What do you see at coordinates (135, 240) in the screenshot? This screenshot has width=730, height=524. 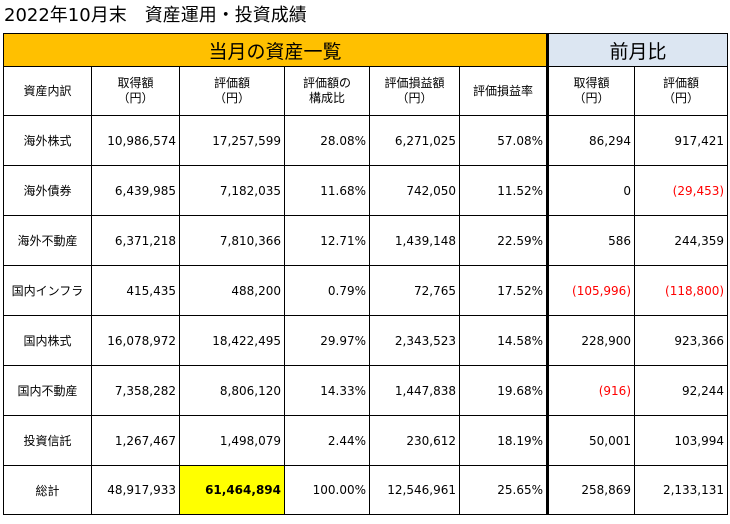 I see `cell-acquisition: 6,371,218` at bounding box center [135, 240].